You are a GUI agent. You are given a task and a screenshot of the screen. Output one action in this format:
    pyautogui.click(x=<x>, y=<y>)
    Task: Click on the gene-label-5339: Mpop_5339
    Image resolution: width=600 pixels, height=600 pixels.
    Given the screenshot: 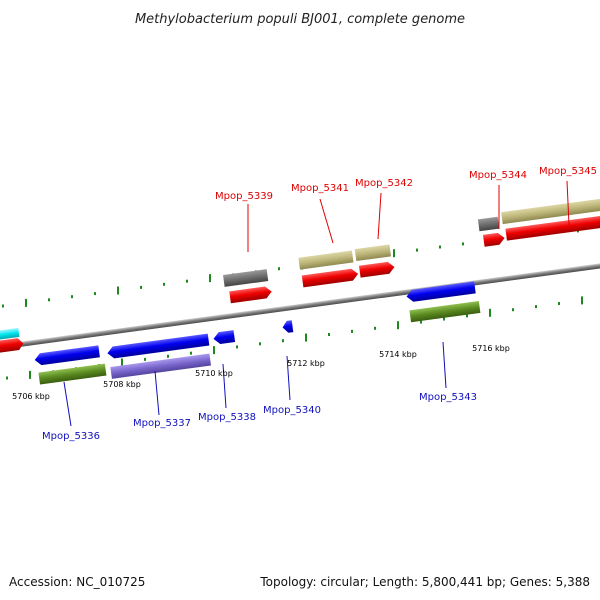 What is the action you would take?
    pyautogui.click(x=244, y=196)
    